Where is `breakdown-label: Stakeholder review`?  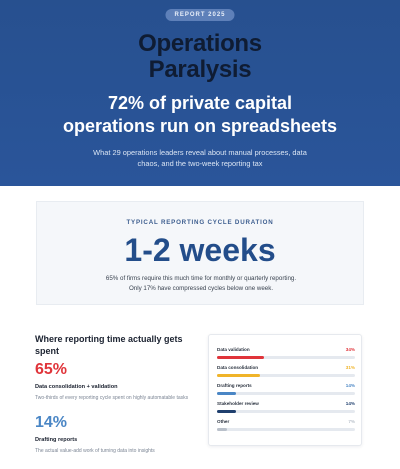
breakdown-label: Stakeholder review is located at coordinates (238, 403).